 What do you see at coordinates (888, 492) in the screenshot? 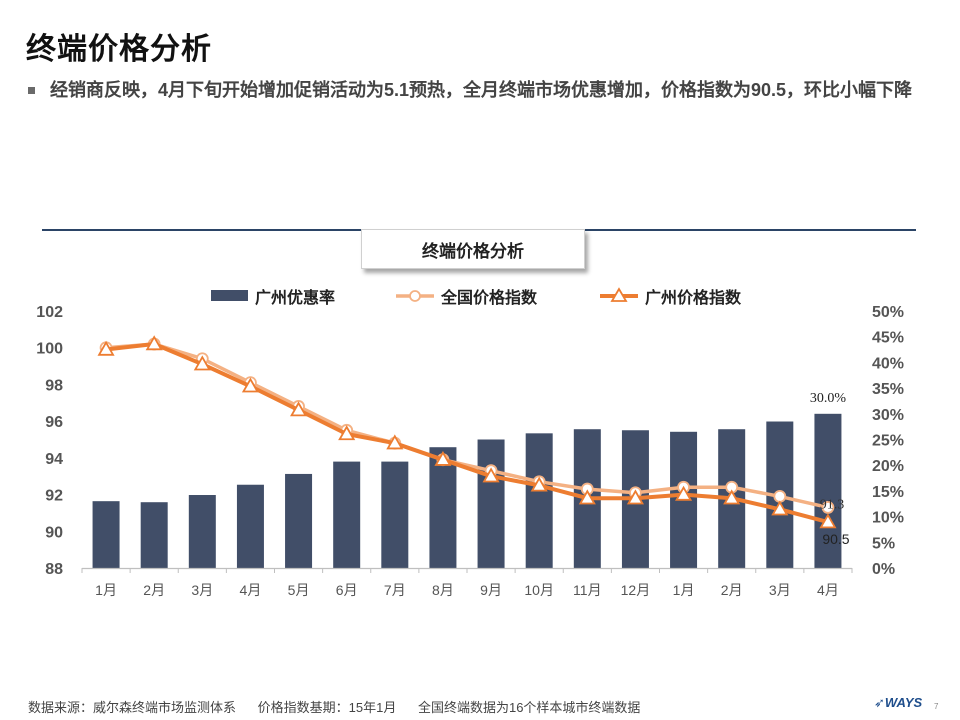
I see `y-right-tick-label: 15%` at bounding box center [888, 492].